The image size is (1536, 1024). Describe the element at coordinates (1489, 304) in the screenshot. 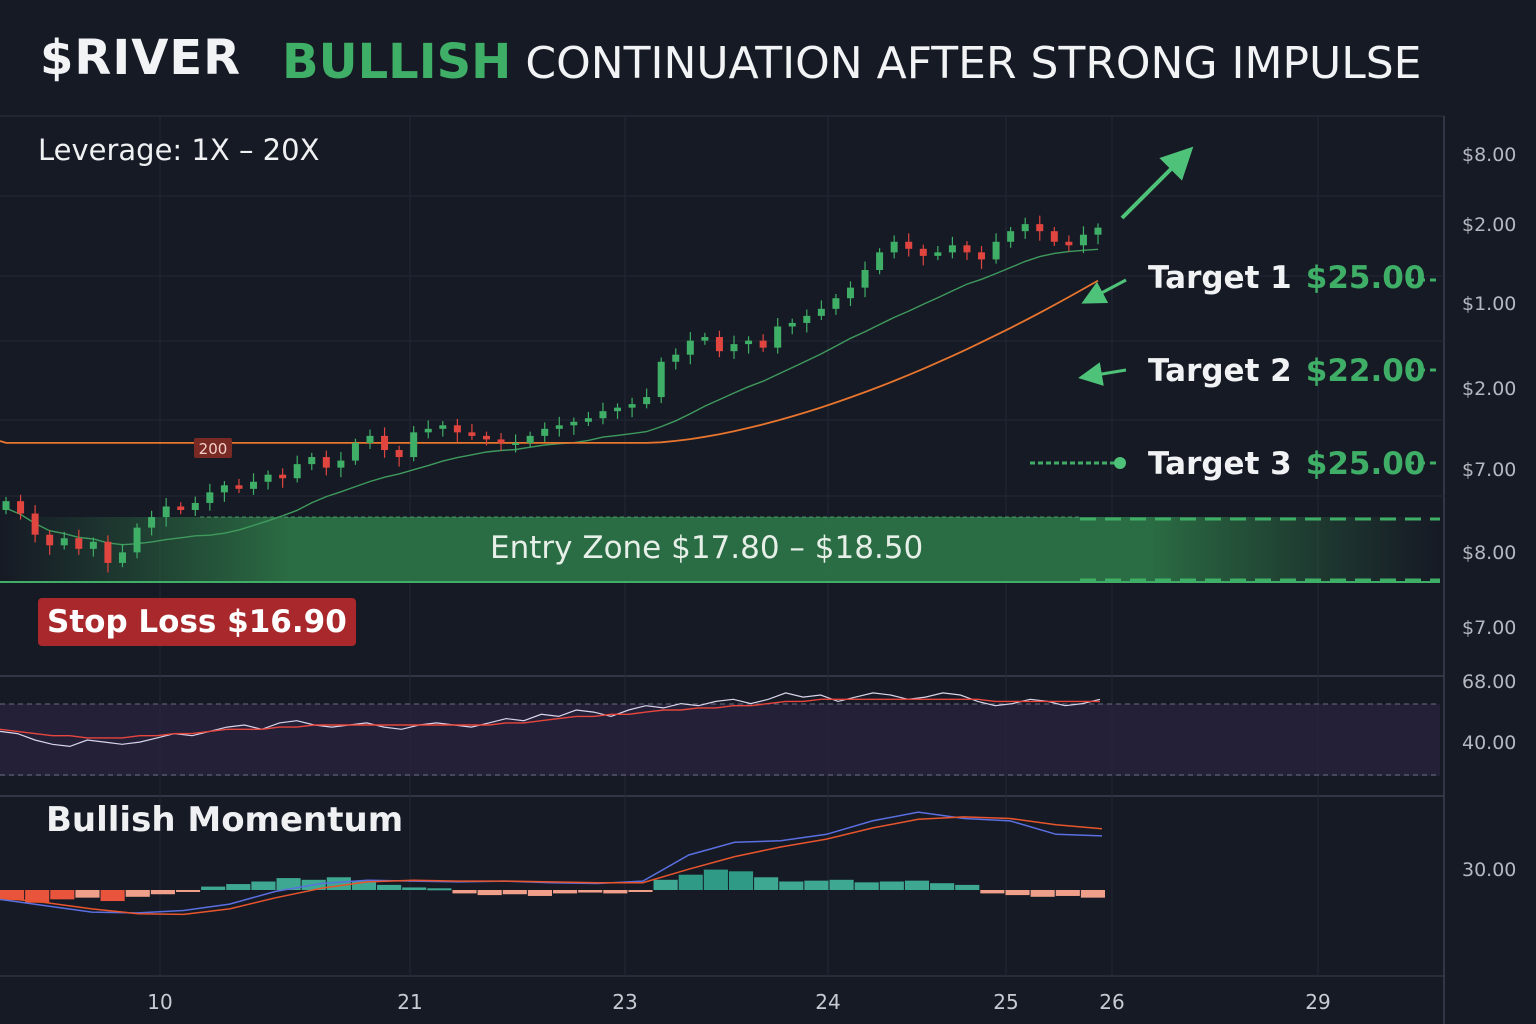

I see `price-axis-label: $1.00` at that location.